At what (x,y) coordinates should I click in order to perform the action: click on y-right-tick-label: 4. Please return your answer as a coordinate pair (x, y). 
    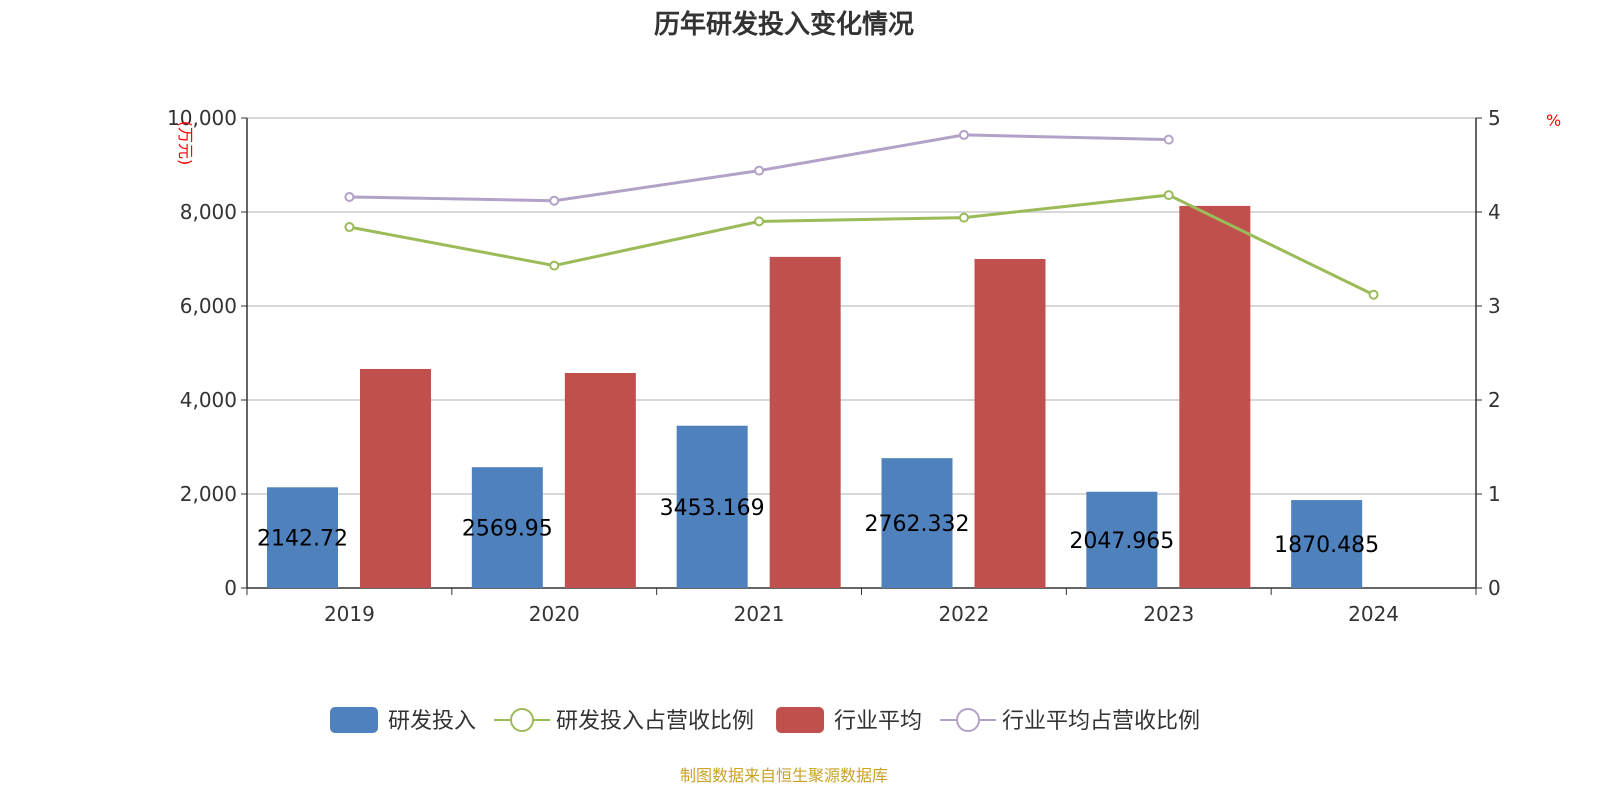
    Looking at the image, I should click on (1494, 212).